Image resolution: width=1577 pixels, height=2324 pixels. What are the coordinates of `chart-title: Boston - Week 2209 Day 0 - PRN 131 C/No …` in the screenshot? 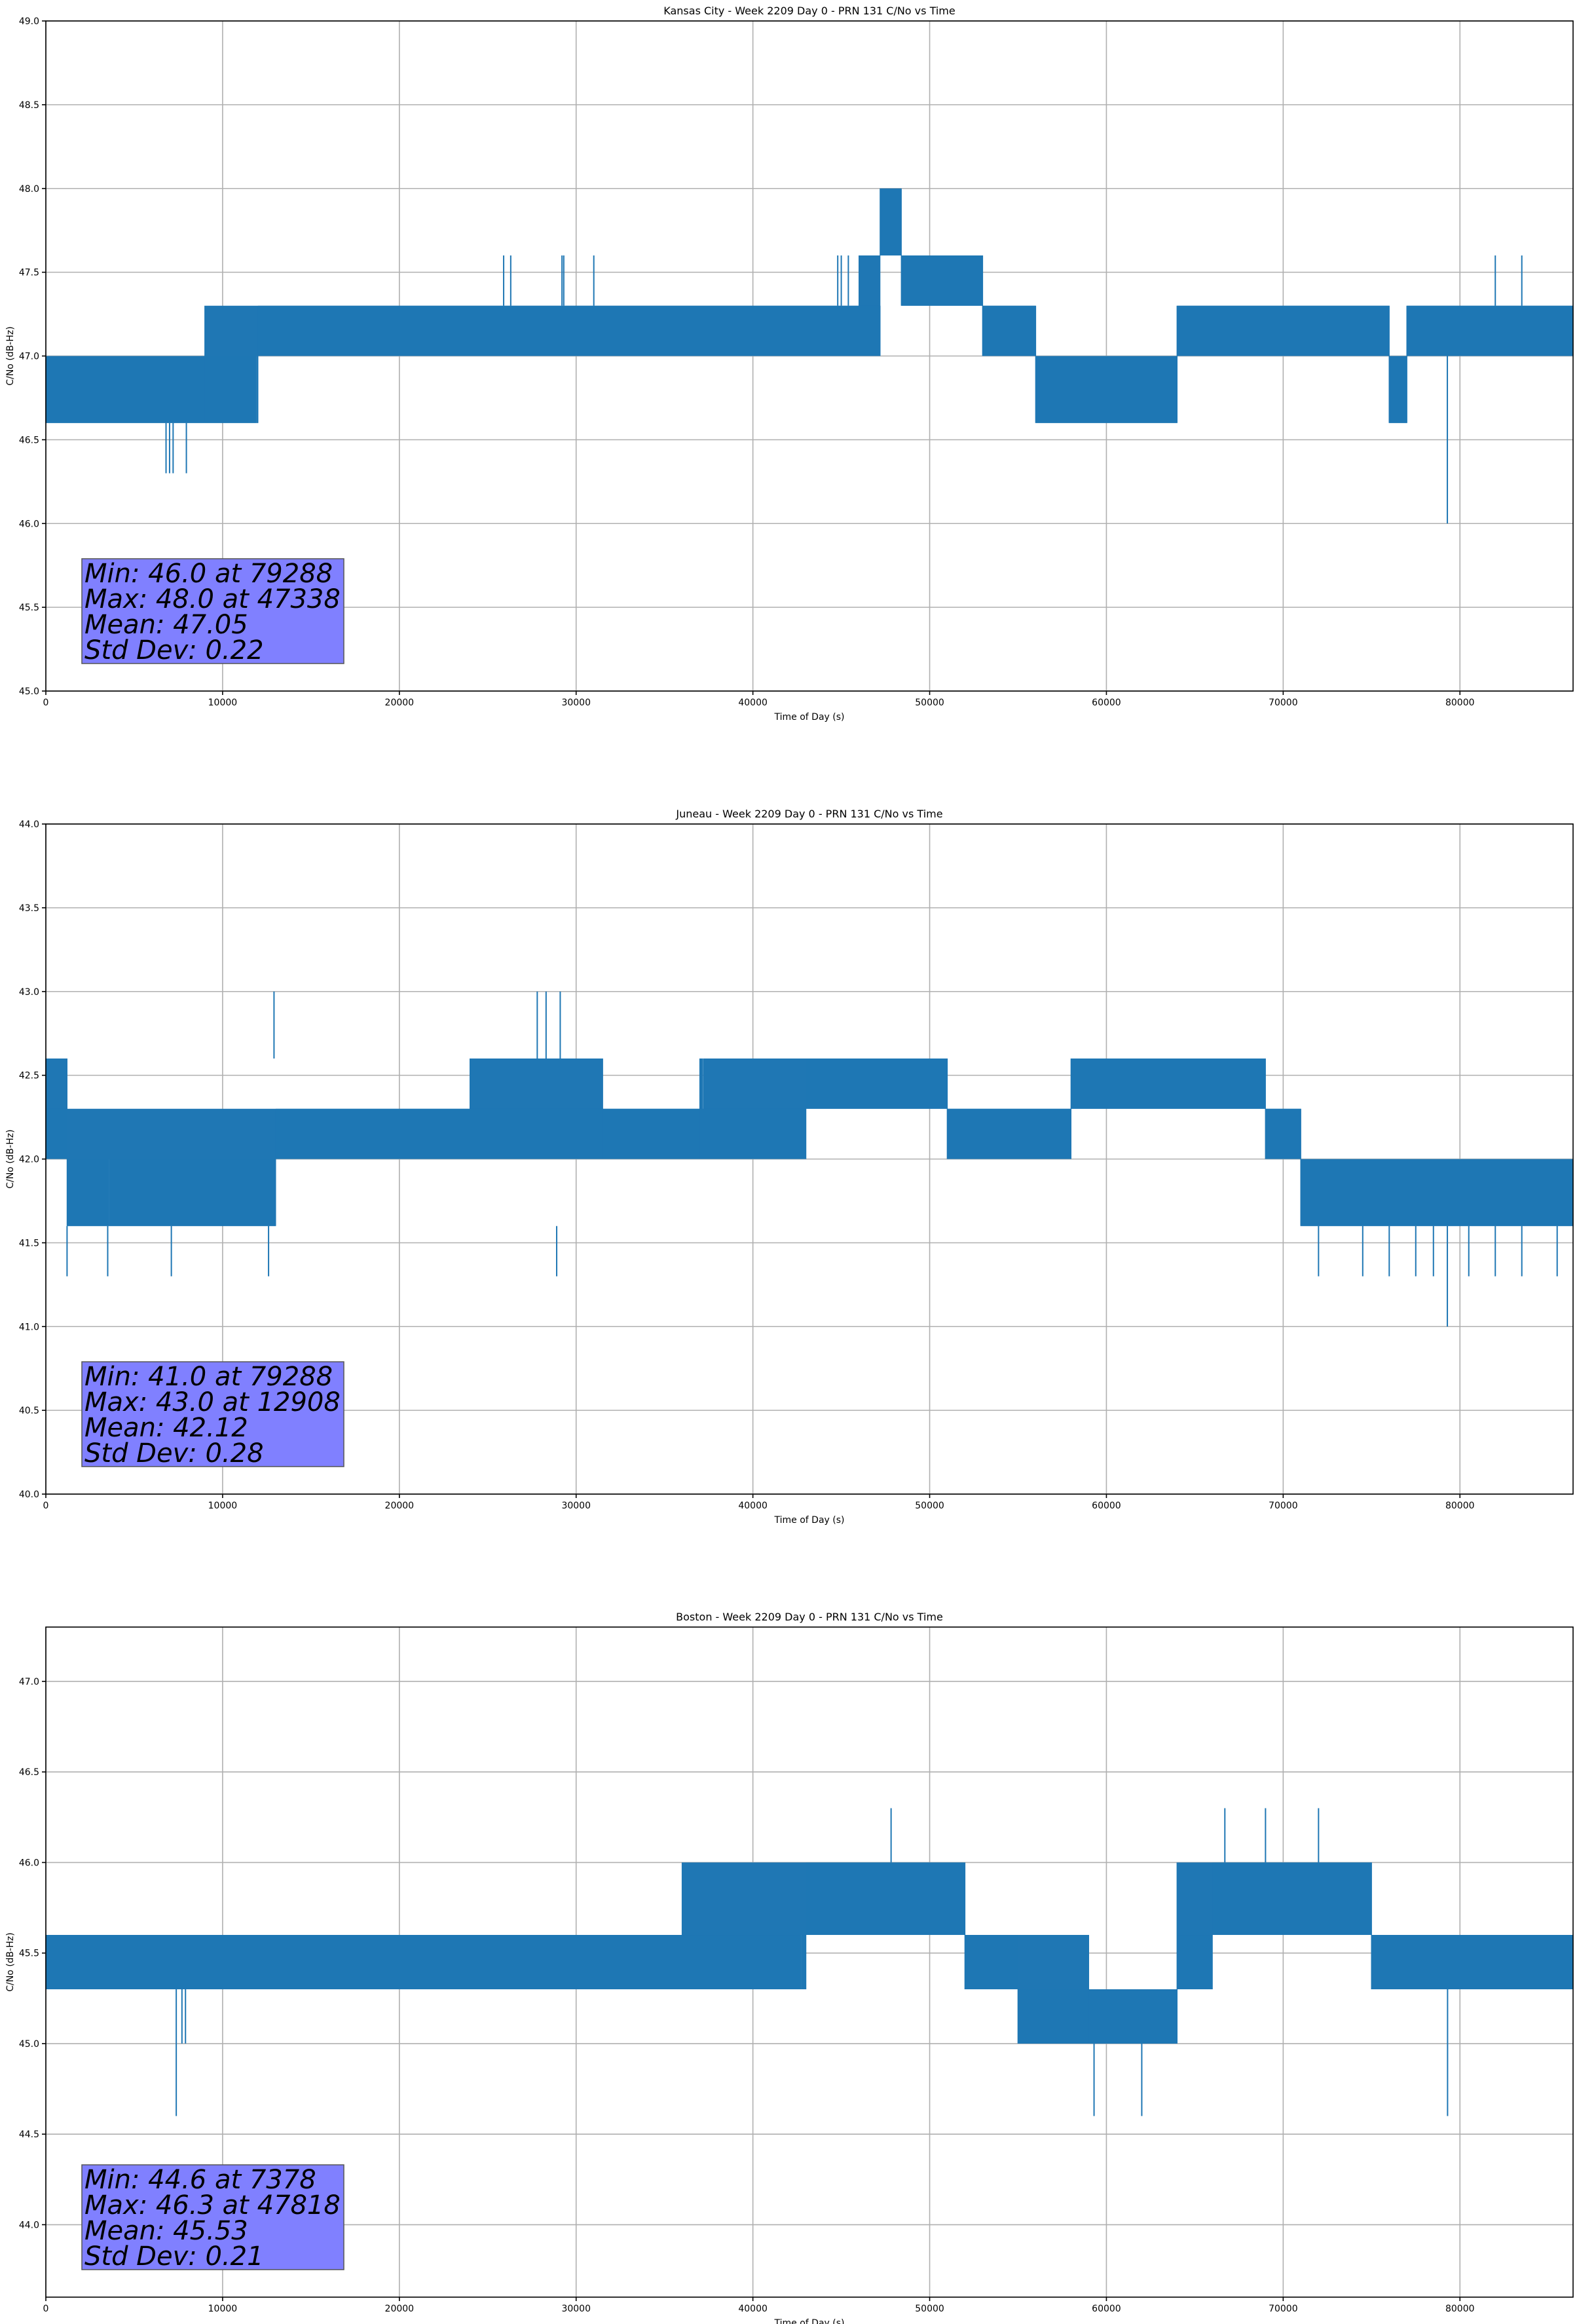 It's located at (809, 1617).